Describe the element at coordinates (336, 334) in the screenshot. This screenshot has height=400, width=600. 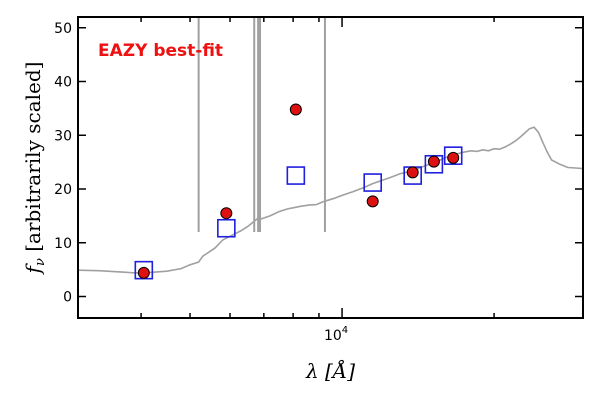
I see `x-tick-label: 104` at that location.